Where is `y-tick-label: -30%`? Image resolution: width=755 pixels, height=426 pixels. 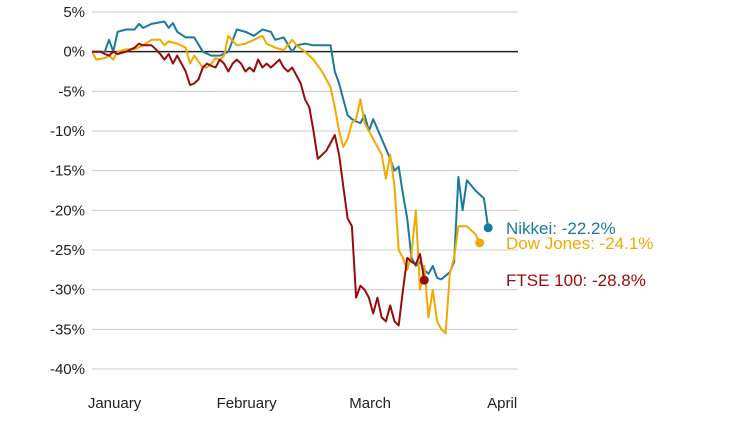
y-tick-label: -30% is located at coordinates (67, 290).